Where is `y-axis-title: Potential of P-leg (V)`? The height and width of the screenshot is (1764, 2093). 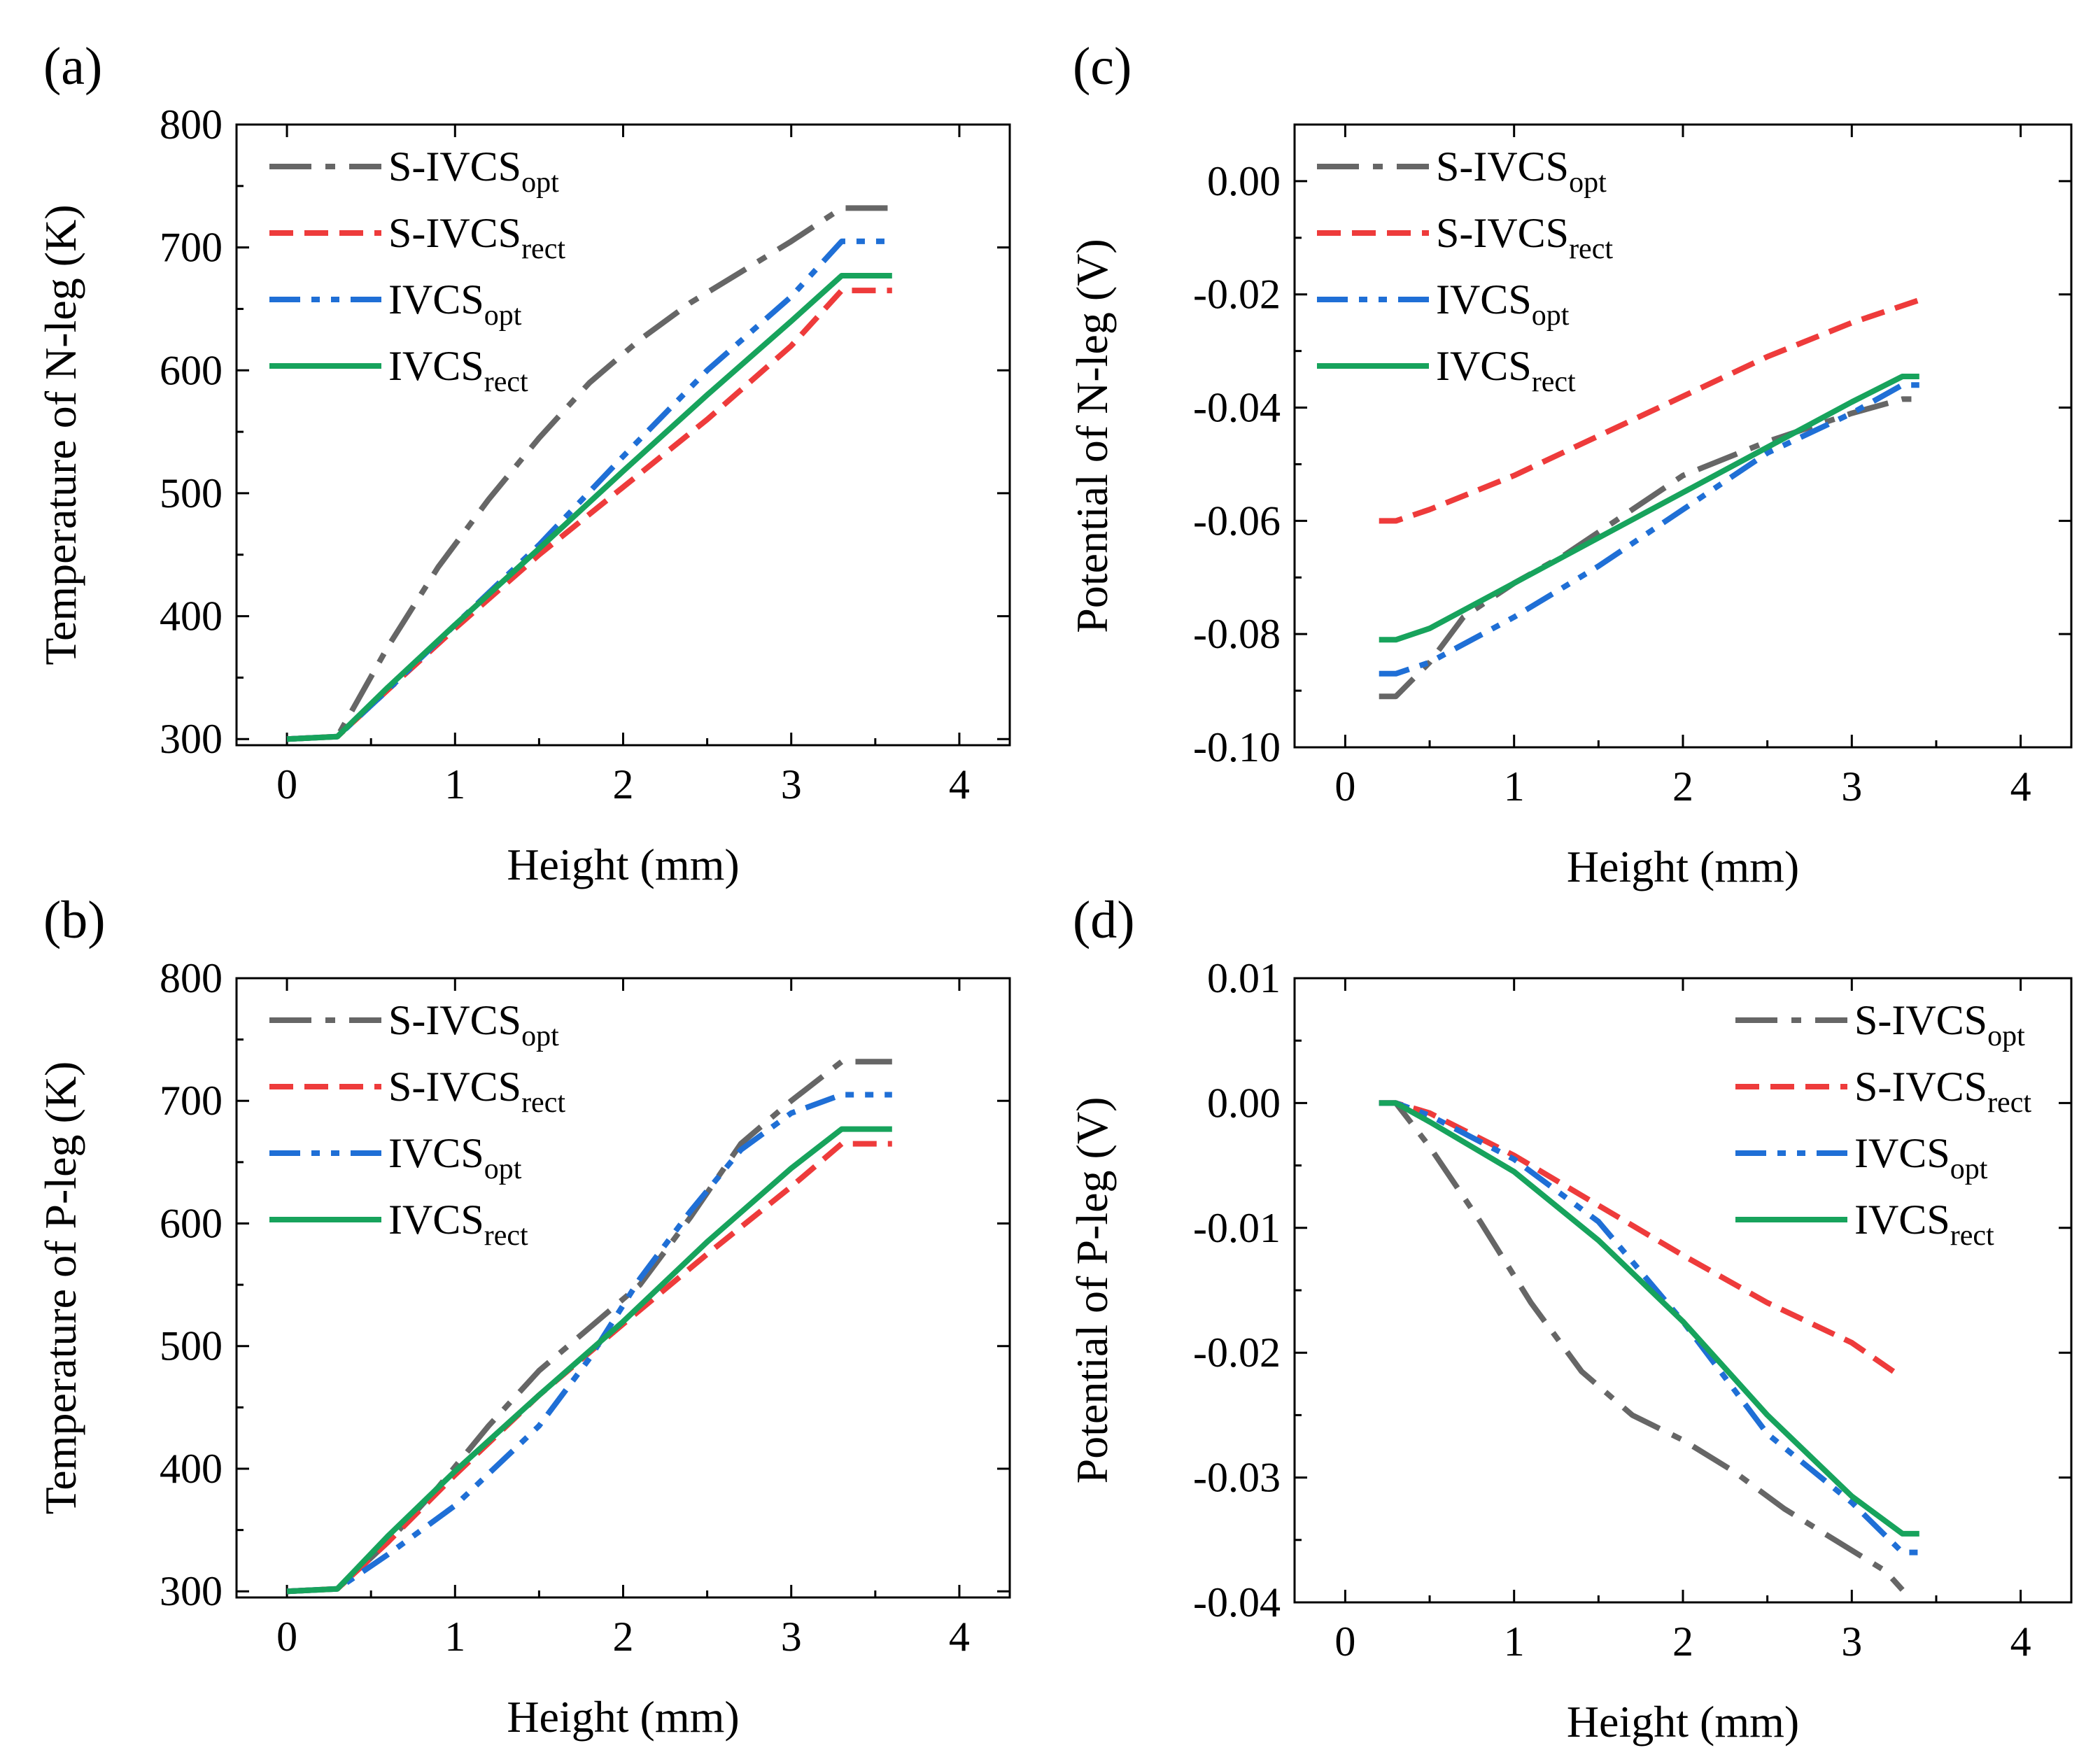 y-axis-title: Potential of P-leg (V) is located at coordinates (1092, 1290).